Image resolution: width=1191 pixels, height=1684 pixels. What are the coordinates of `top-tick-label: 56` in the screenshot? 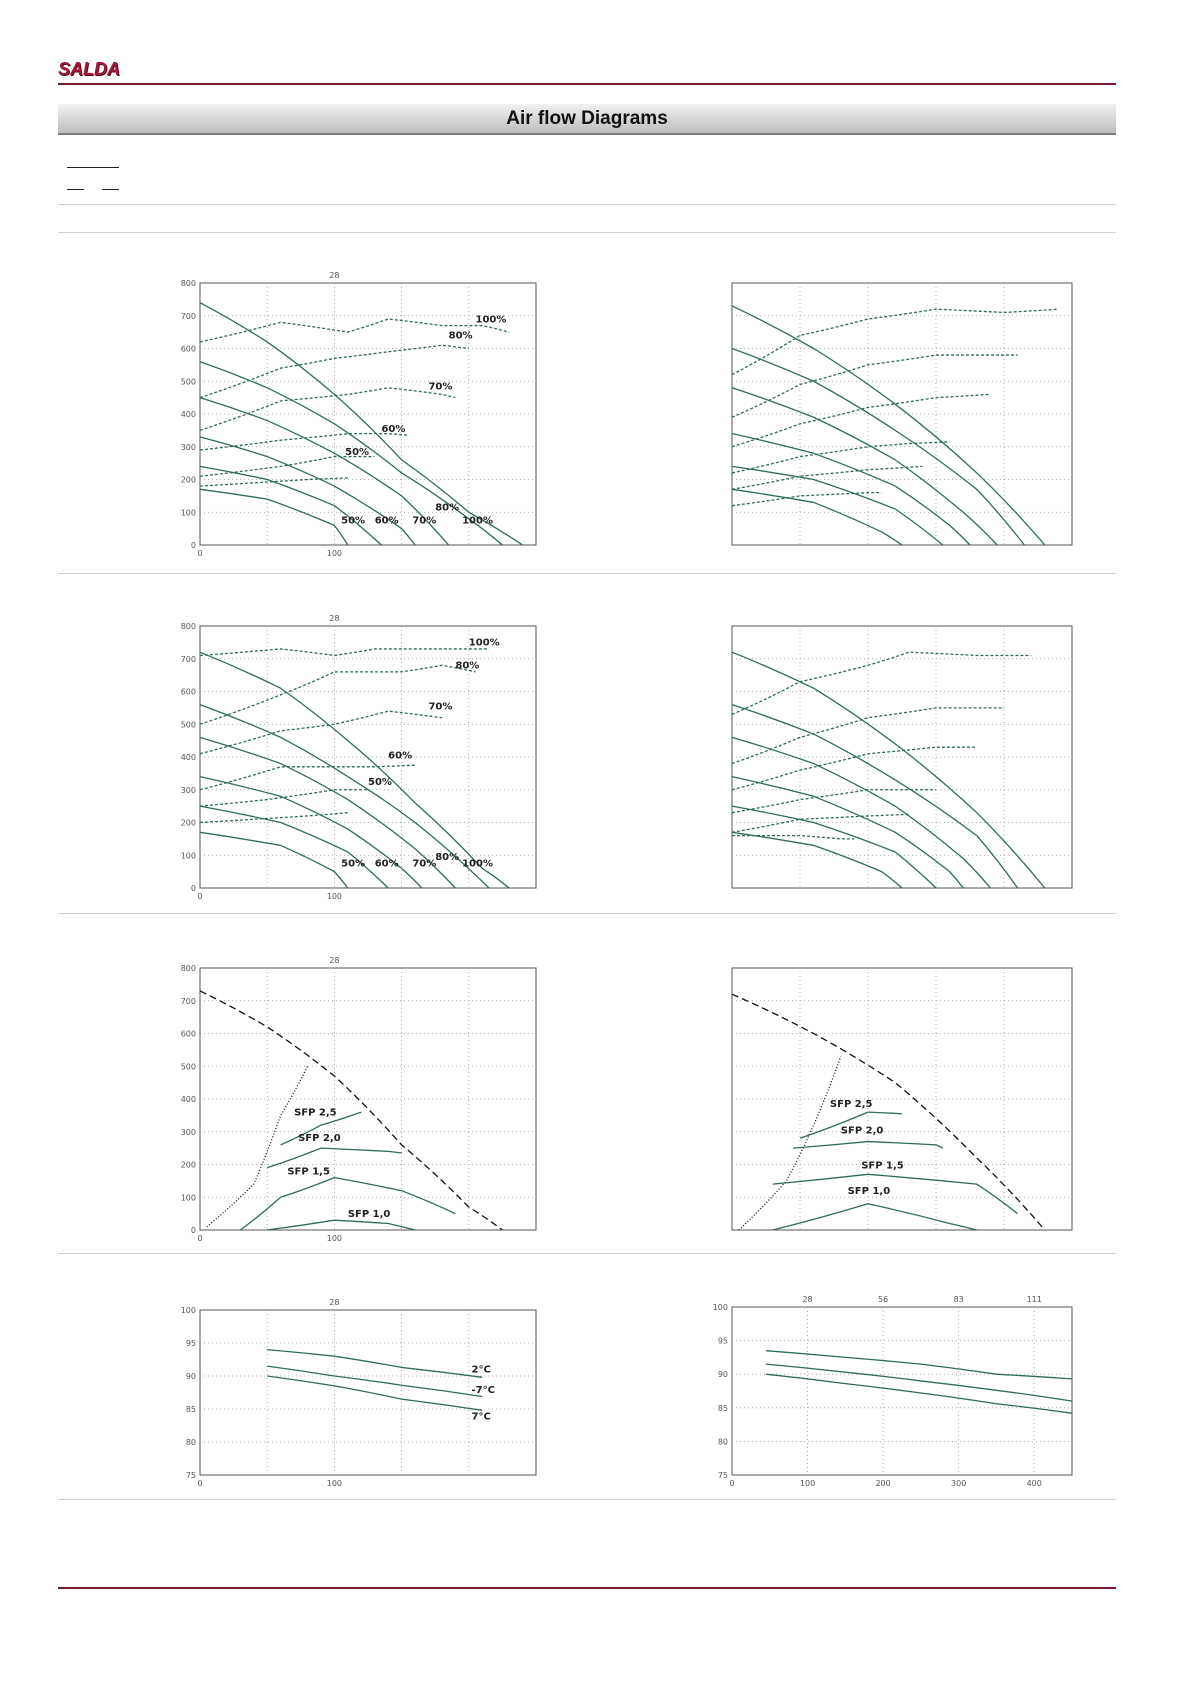 It's located at (883, 1299).